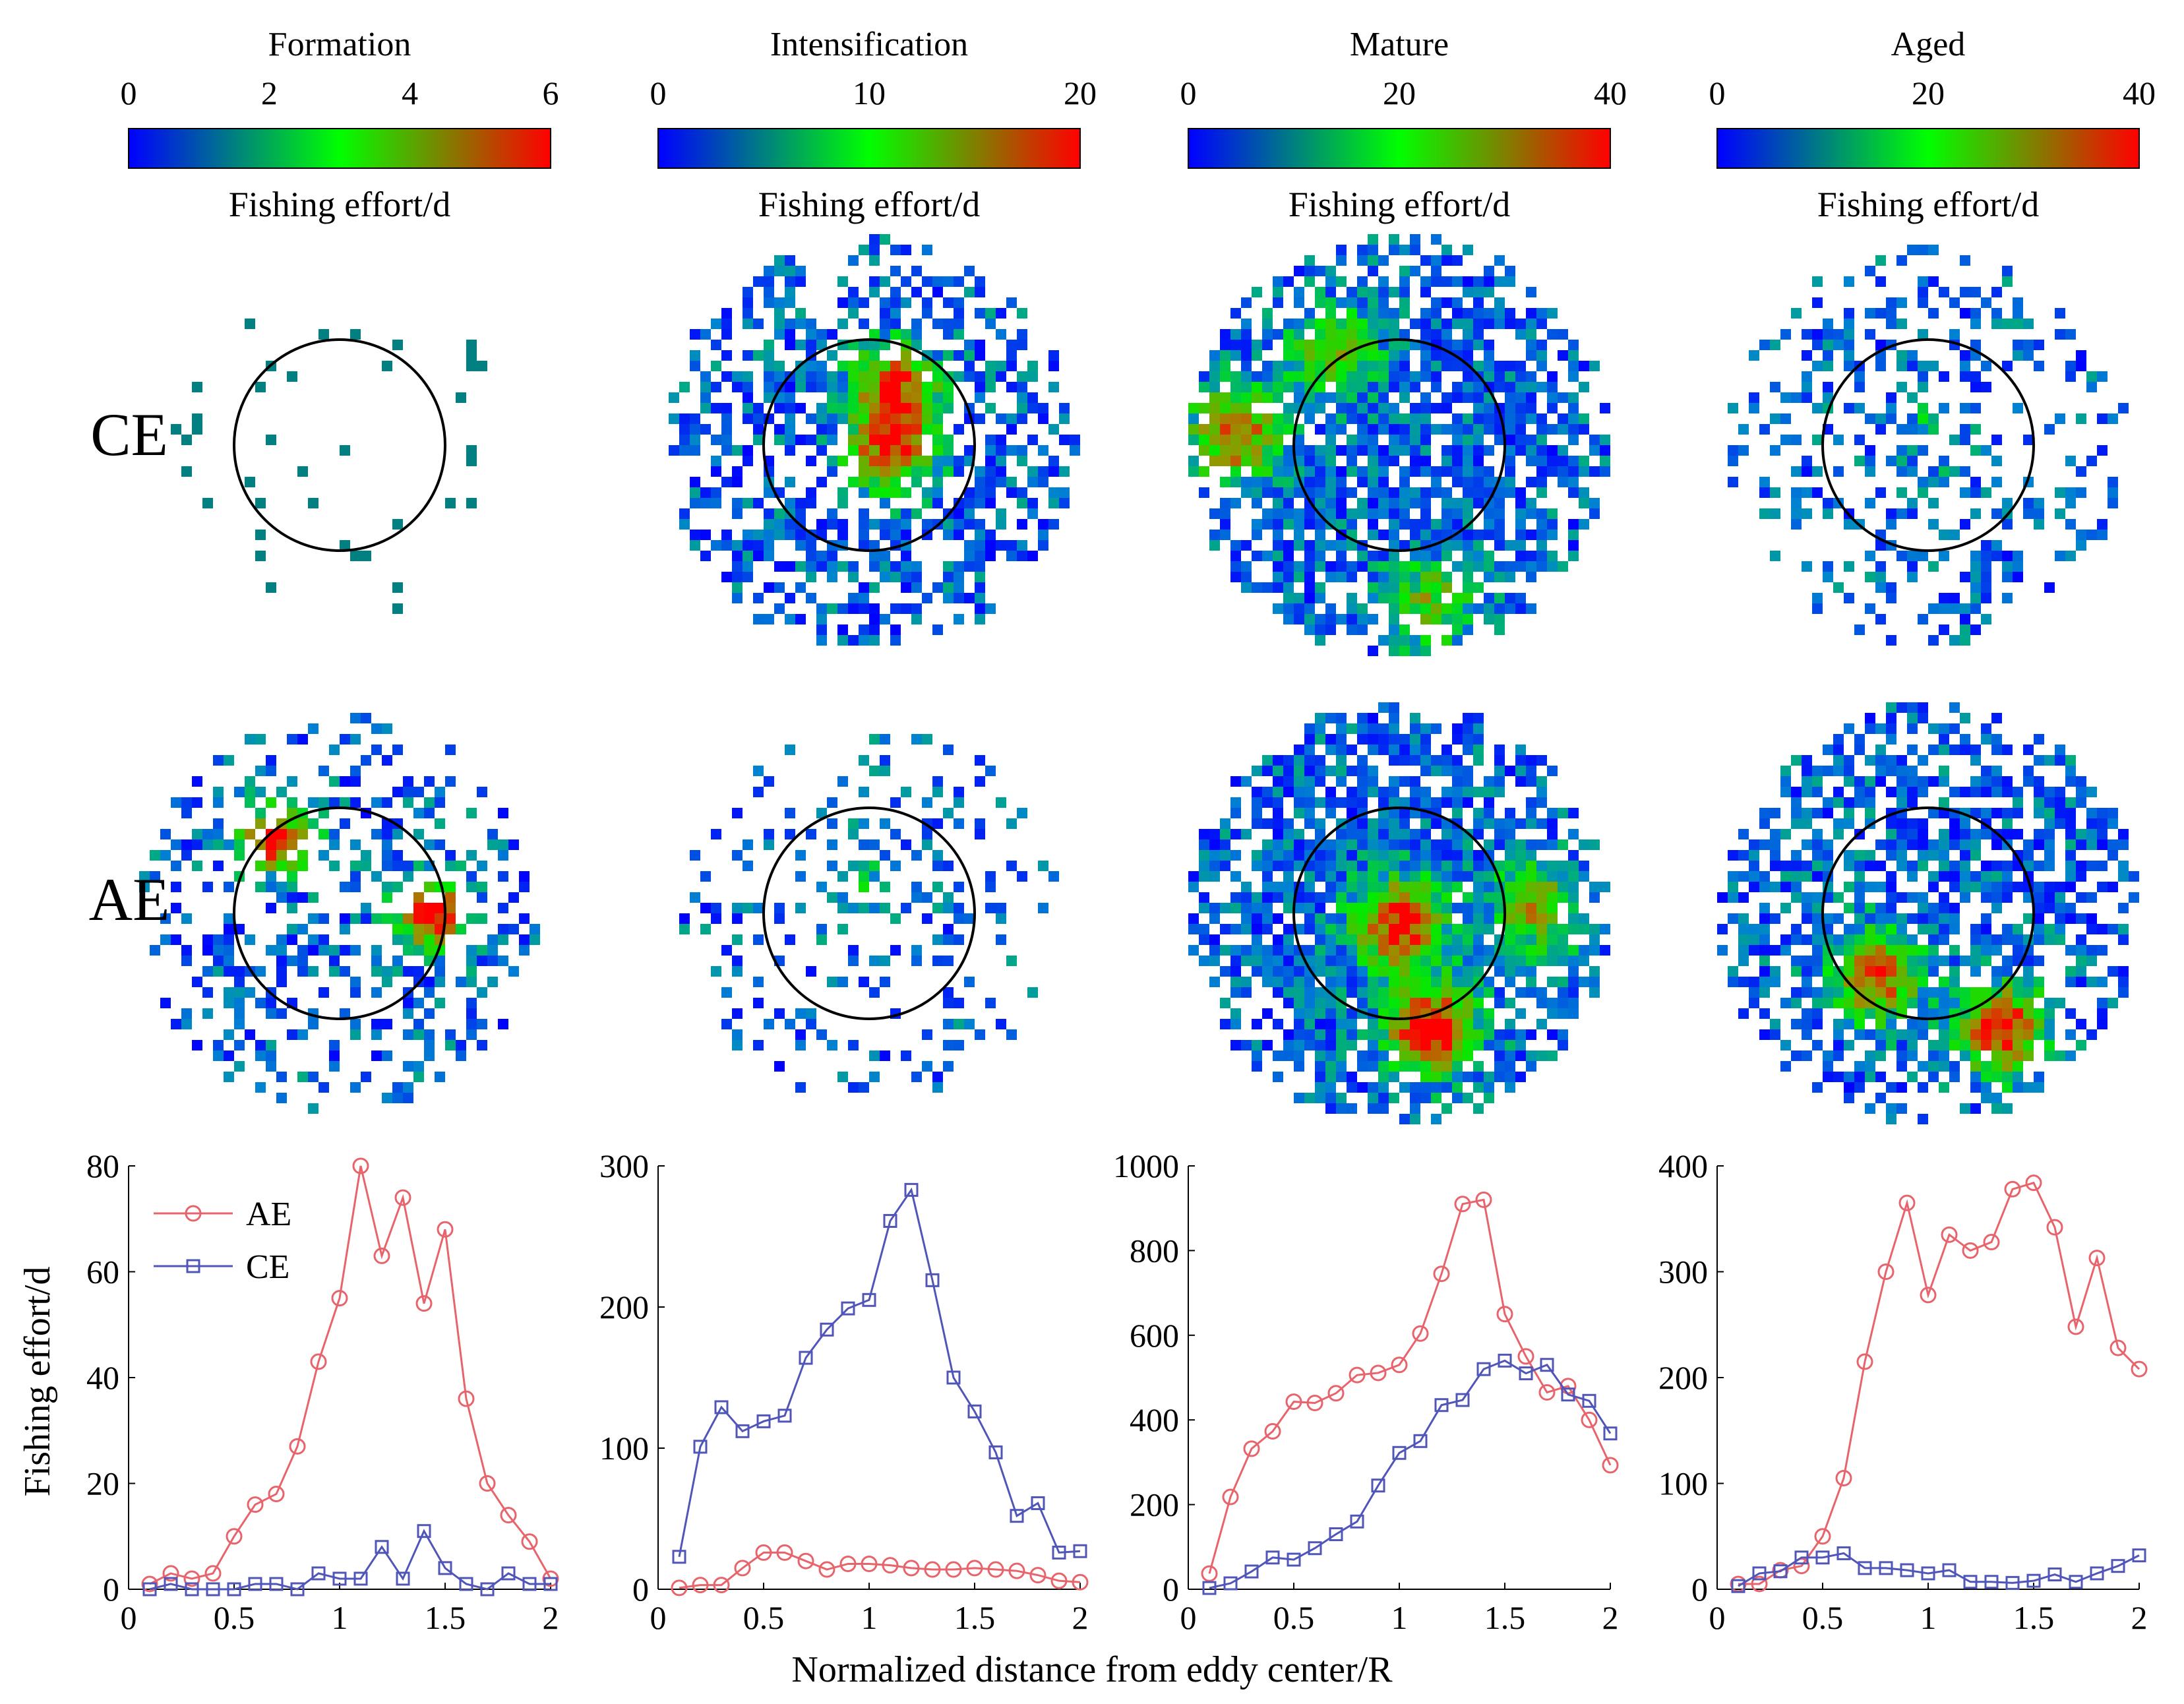  I want to click on y-tick-label: 100, so click(1683, 1483).